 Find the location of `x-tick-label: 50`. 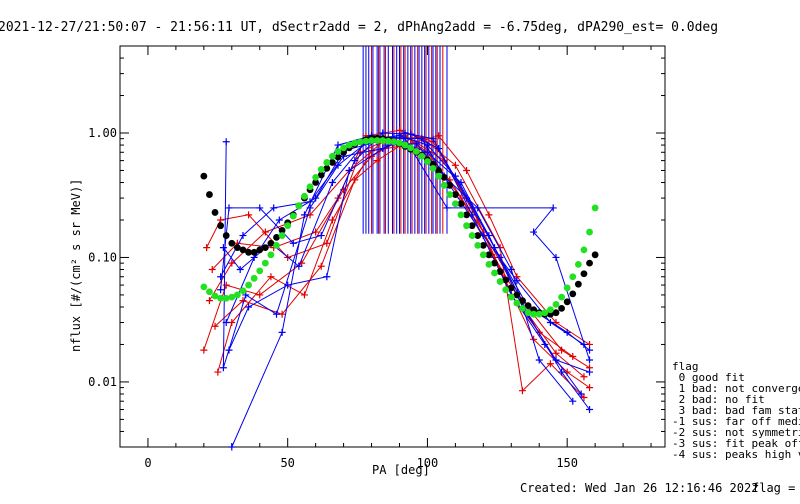

x-tick-label: 50 is located at coordinates (287, 463).